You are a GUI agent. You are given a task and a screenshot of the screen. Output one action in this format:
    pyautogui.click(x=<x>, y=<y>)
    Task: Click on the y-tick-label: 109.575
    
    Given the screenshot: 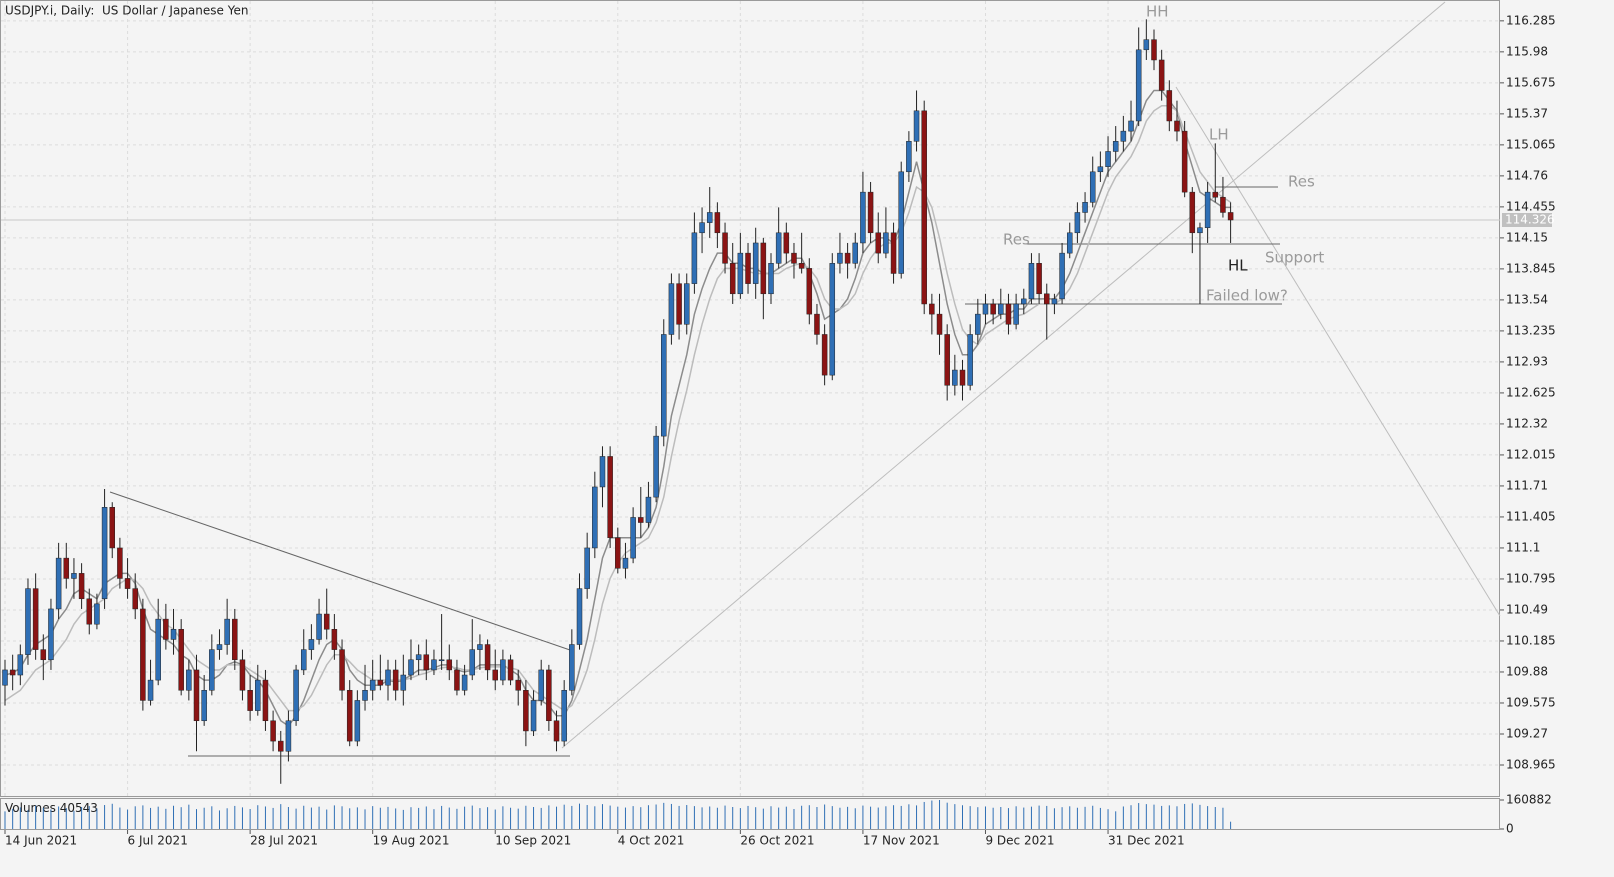 What is the action you would take?
    pyautogui.click(x=1531, y=702)
    